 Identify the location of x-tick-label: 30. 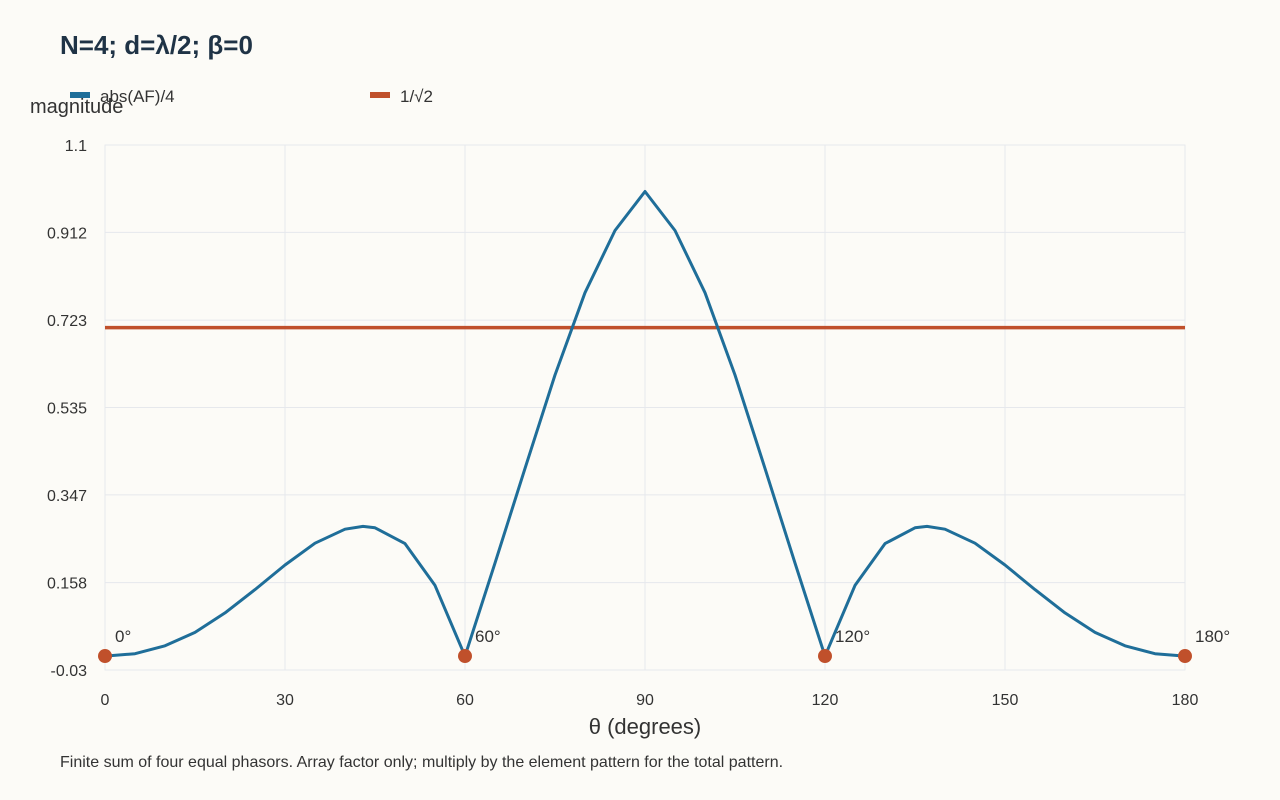
(285, 700).